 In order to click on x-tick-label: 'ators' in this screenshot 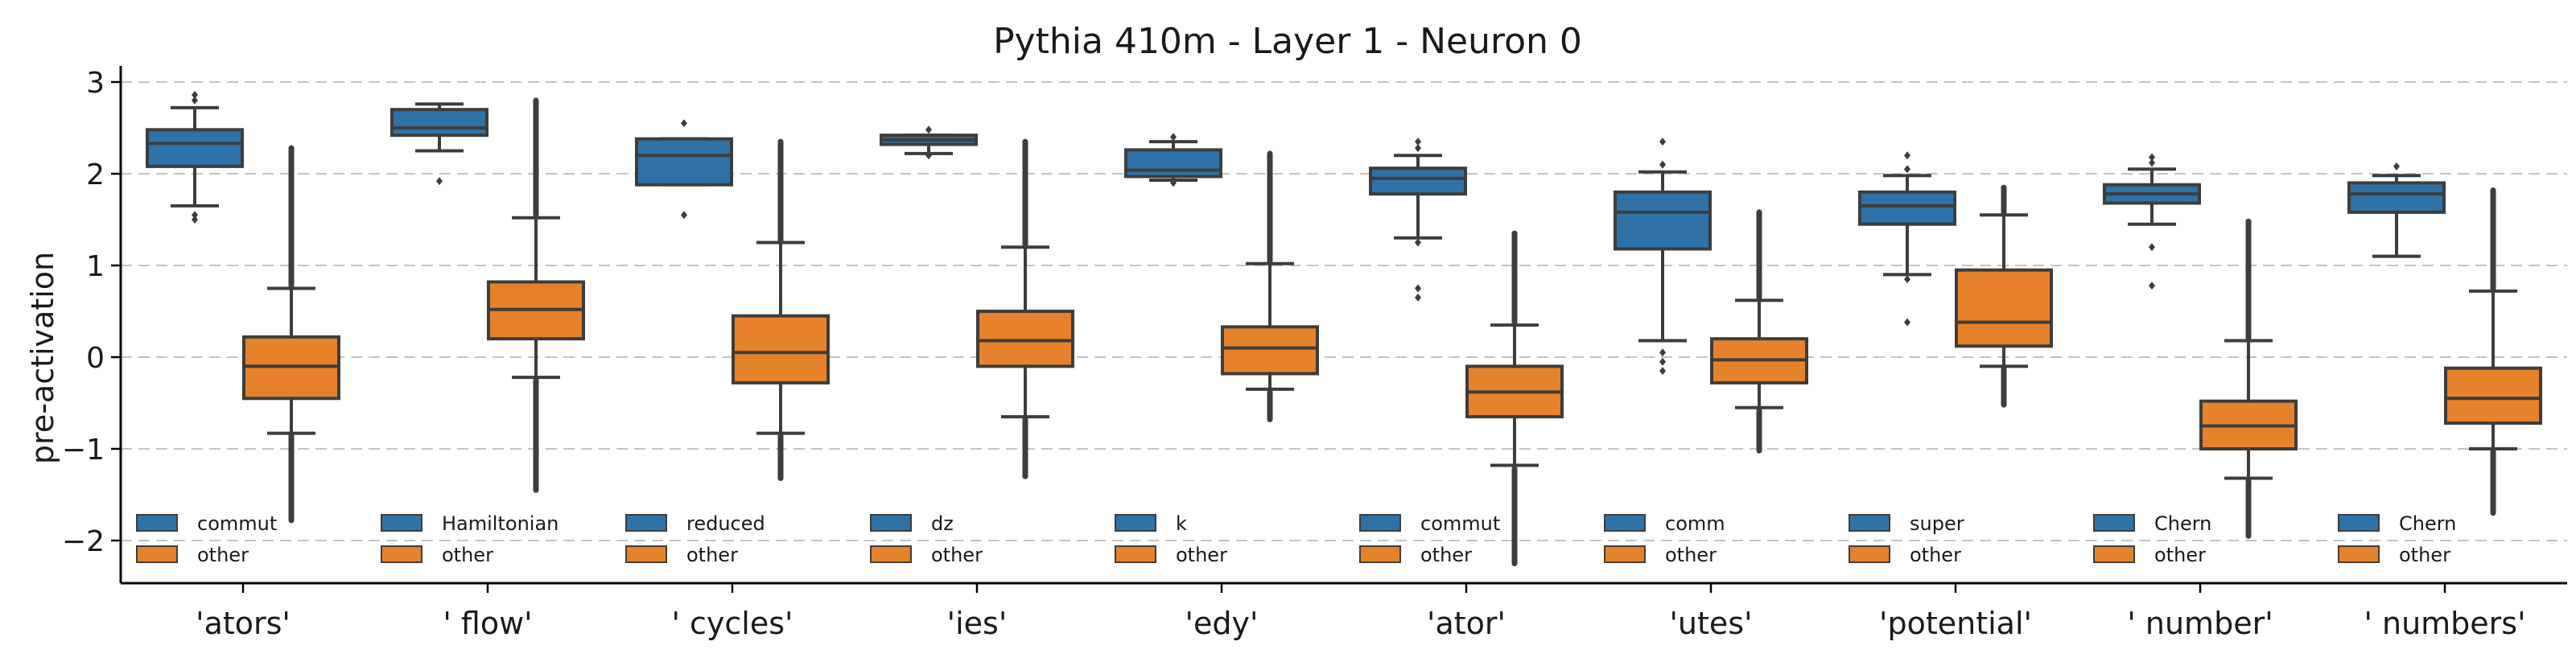, I will do `click(243, 623)`.